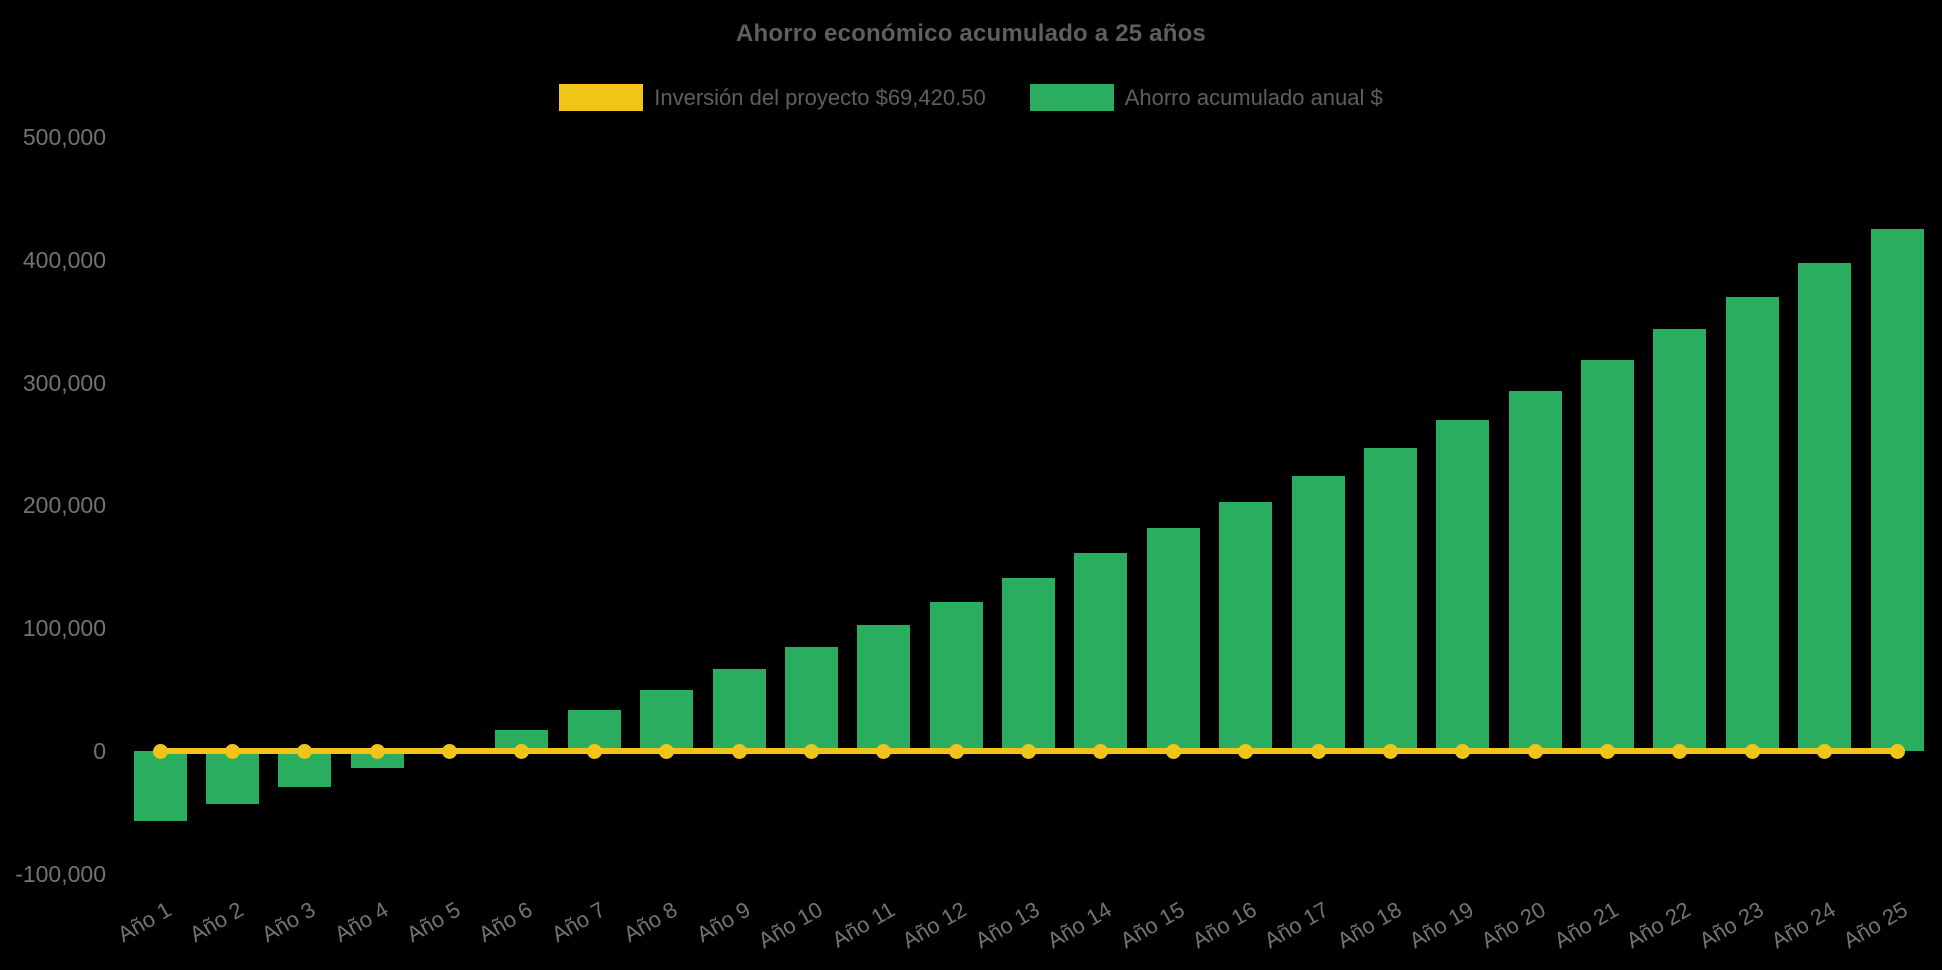 The image size is (1942, 970). I want to click on line-point-año-12, so click(956, 751).